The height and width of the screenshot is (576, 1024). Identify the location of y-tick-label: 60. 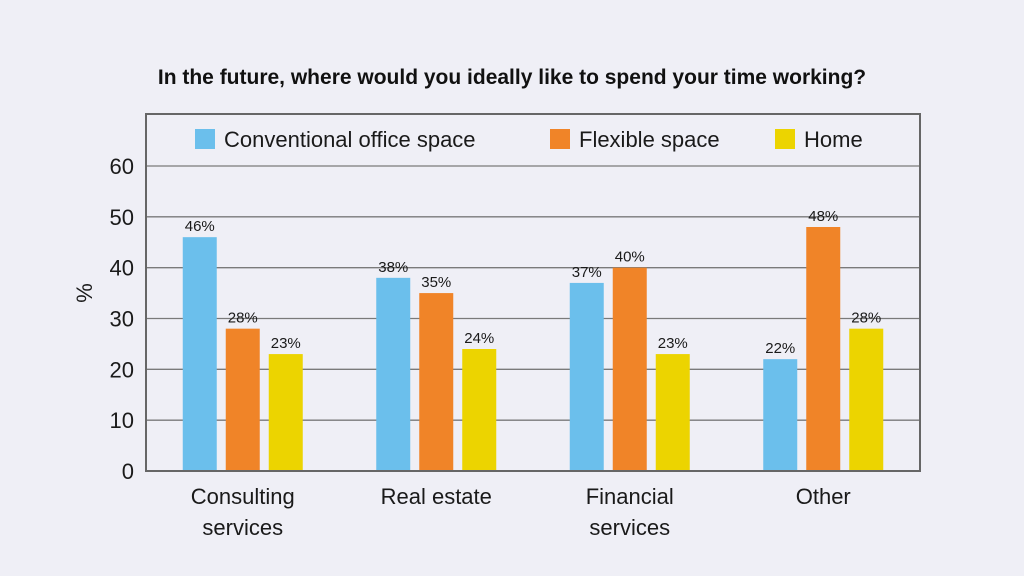
(122, 166).